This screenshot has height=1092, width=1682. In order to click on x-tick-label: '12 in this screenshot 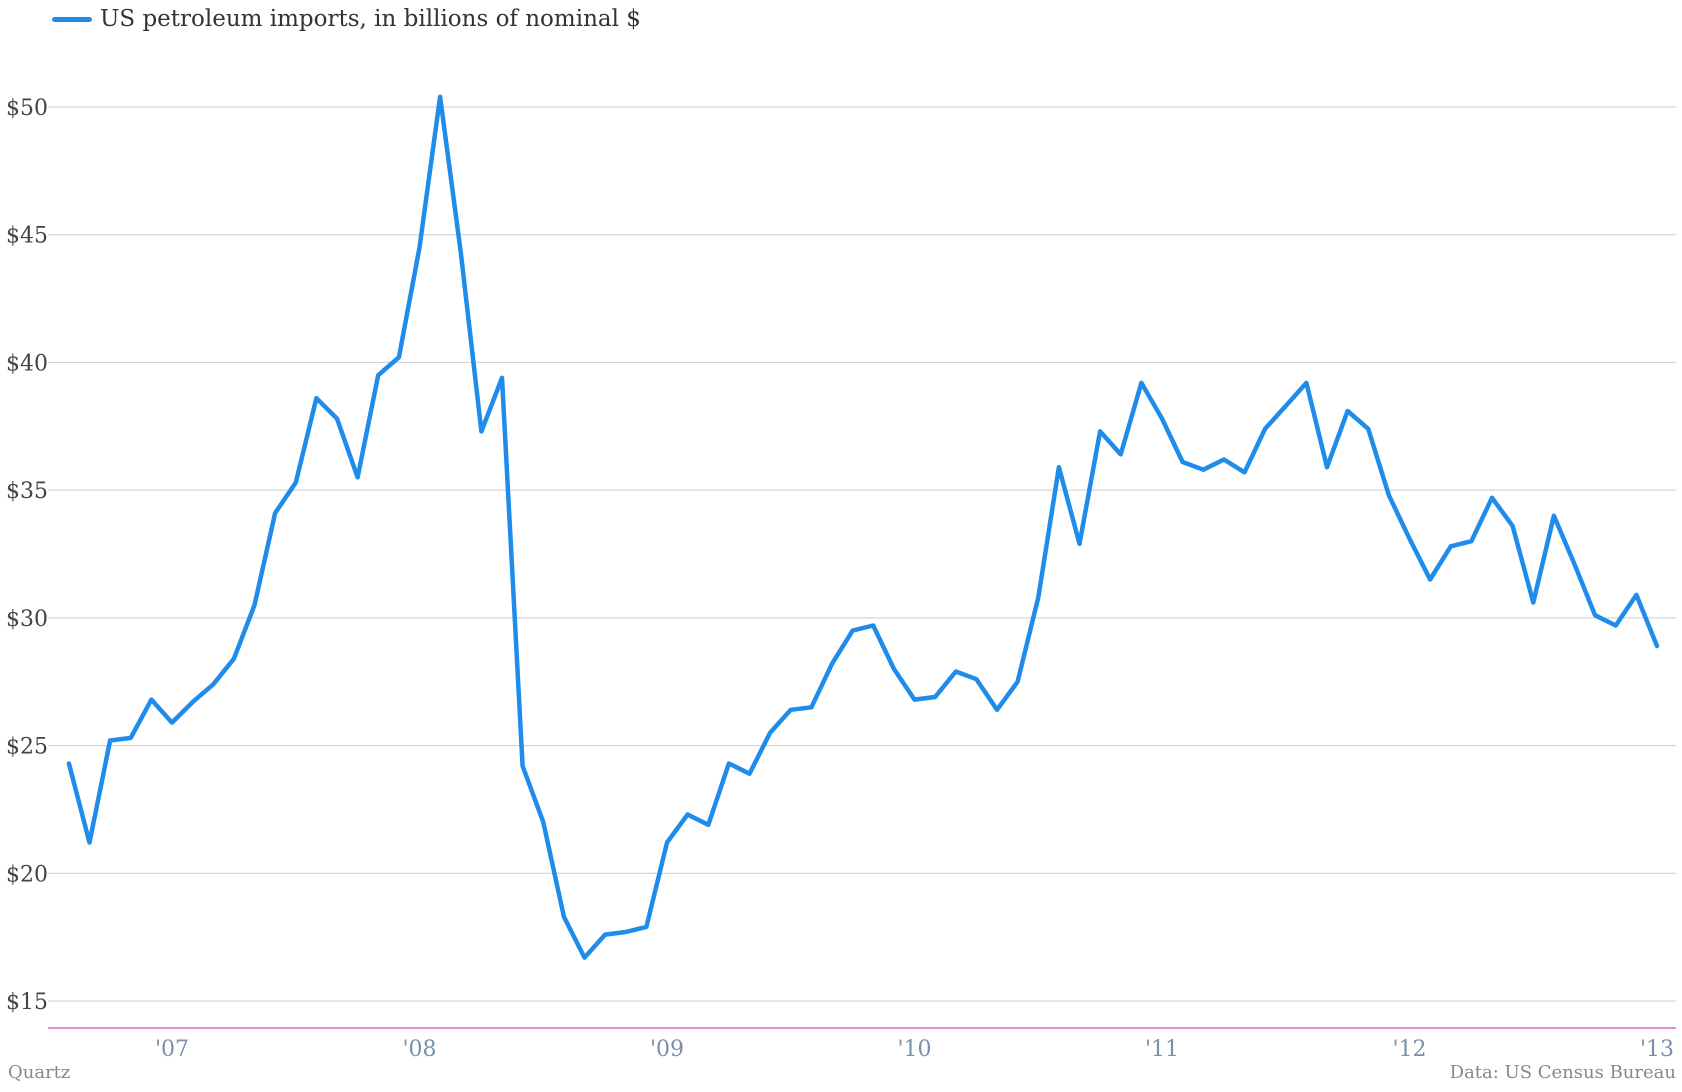, I will do `click(1409, 1049)`.